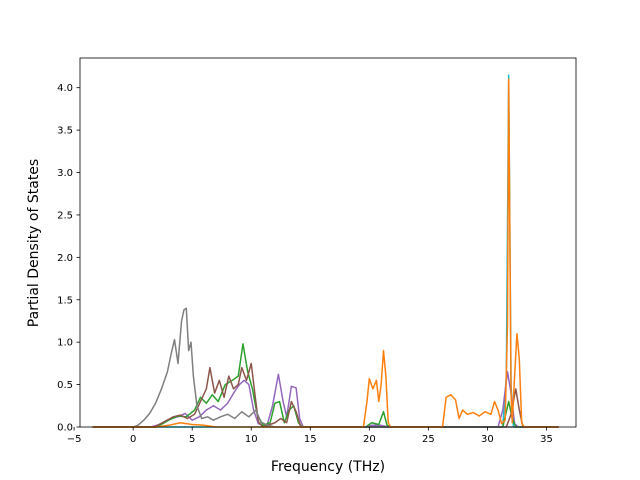 The height and width of the screenshot is (480, 640). Describe the element at coordinates (133, 439) in the screenshot. I see `x-tick-label: 0` at that location.